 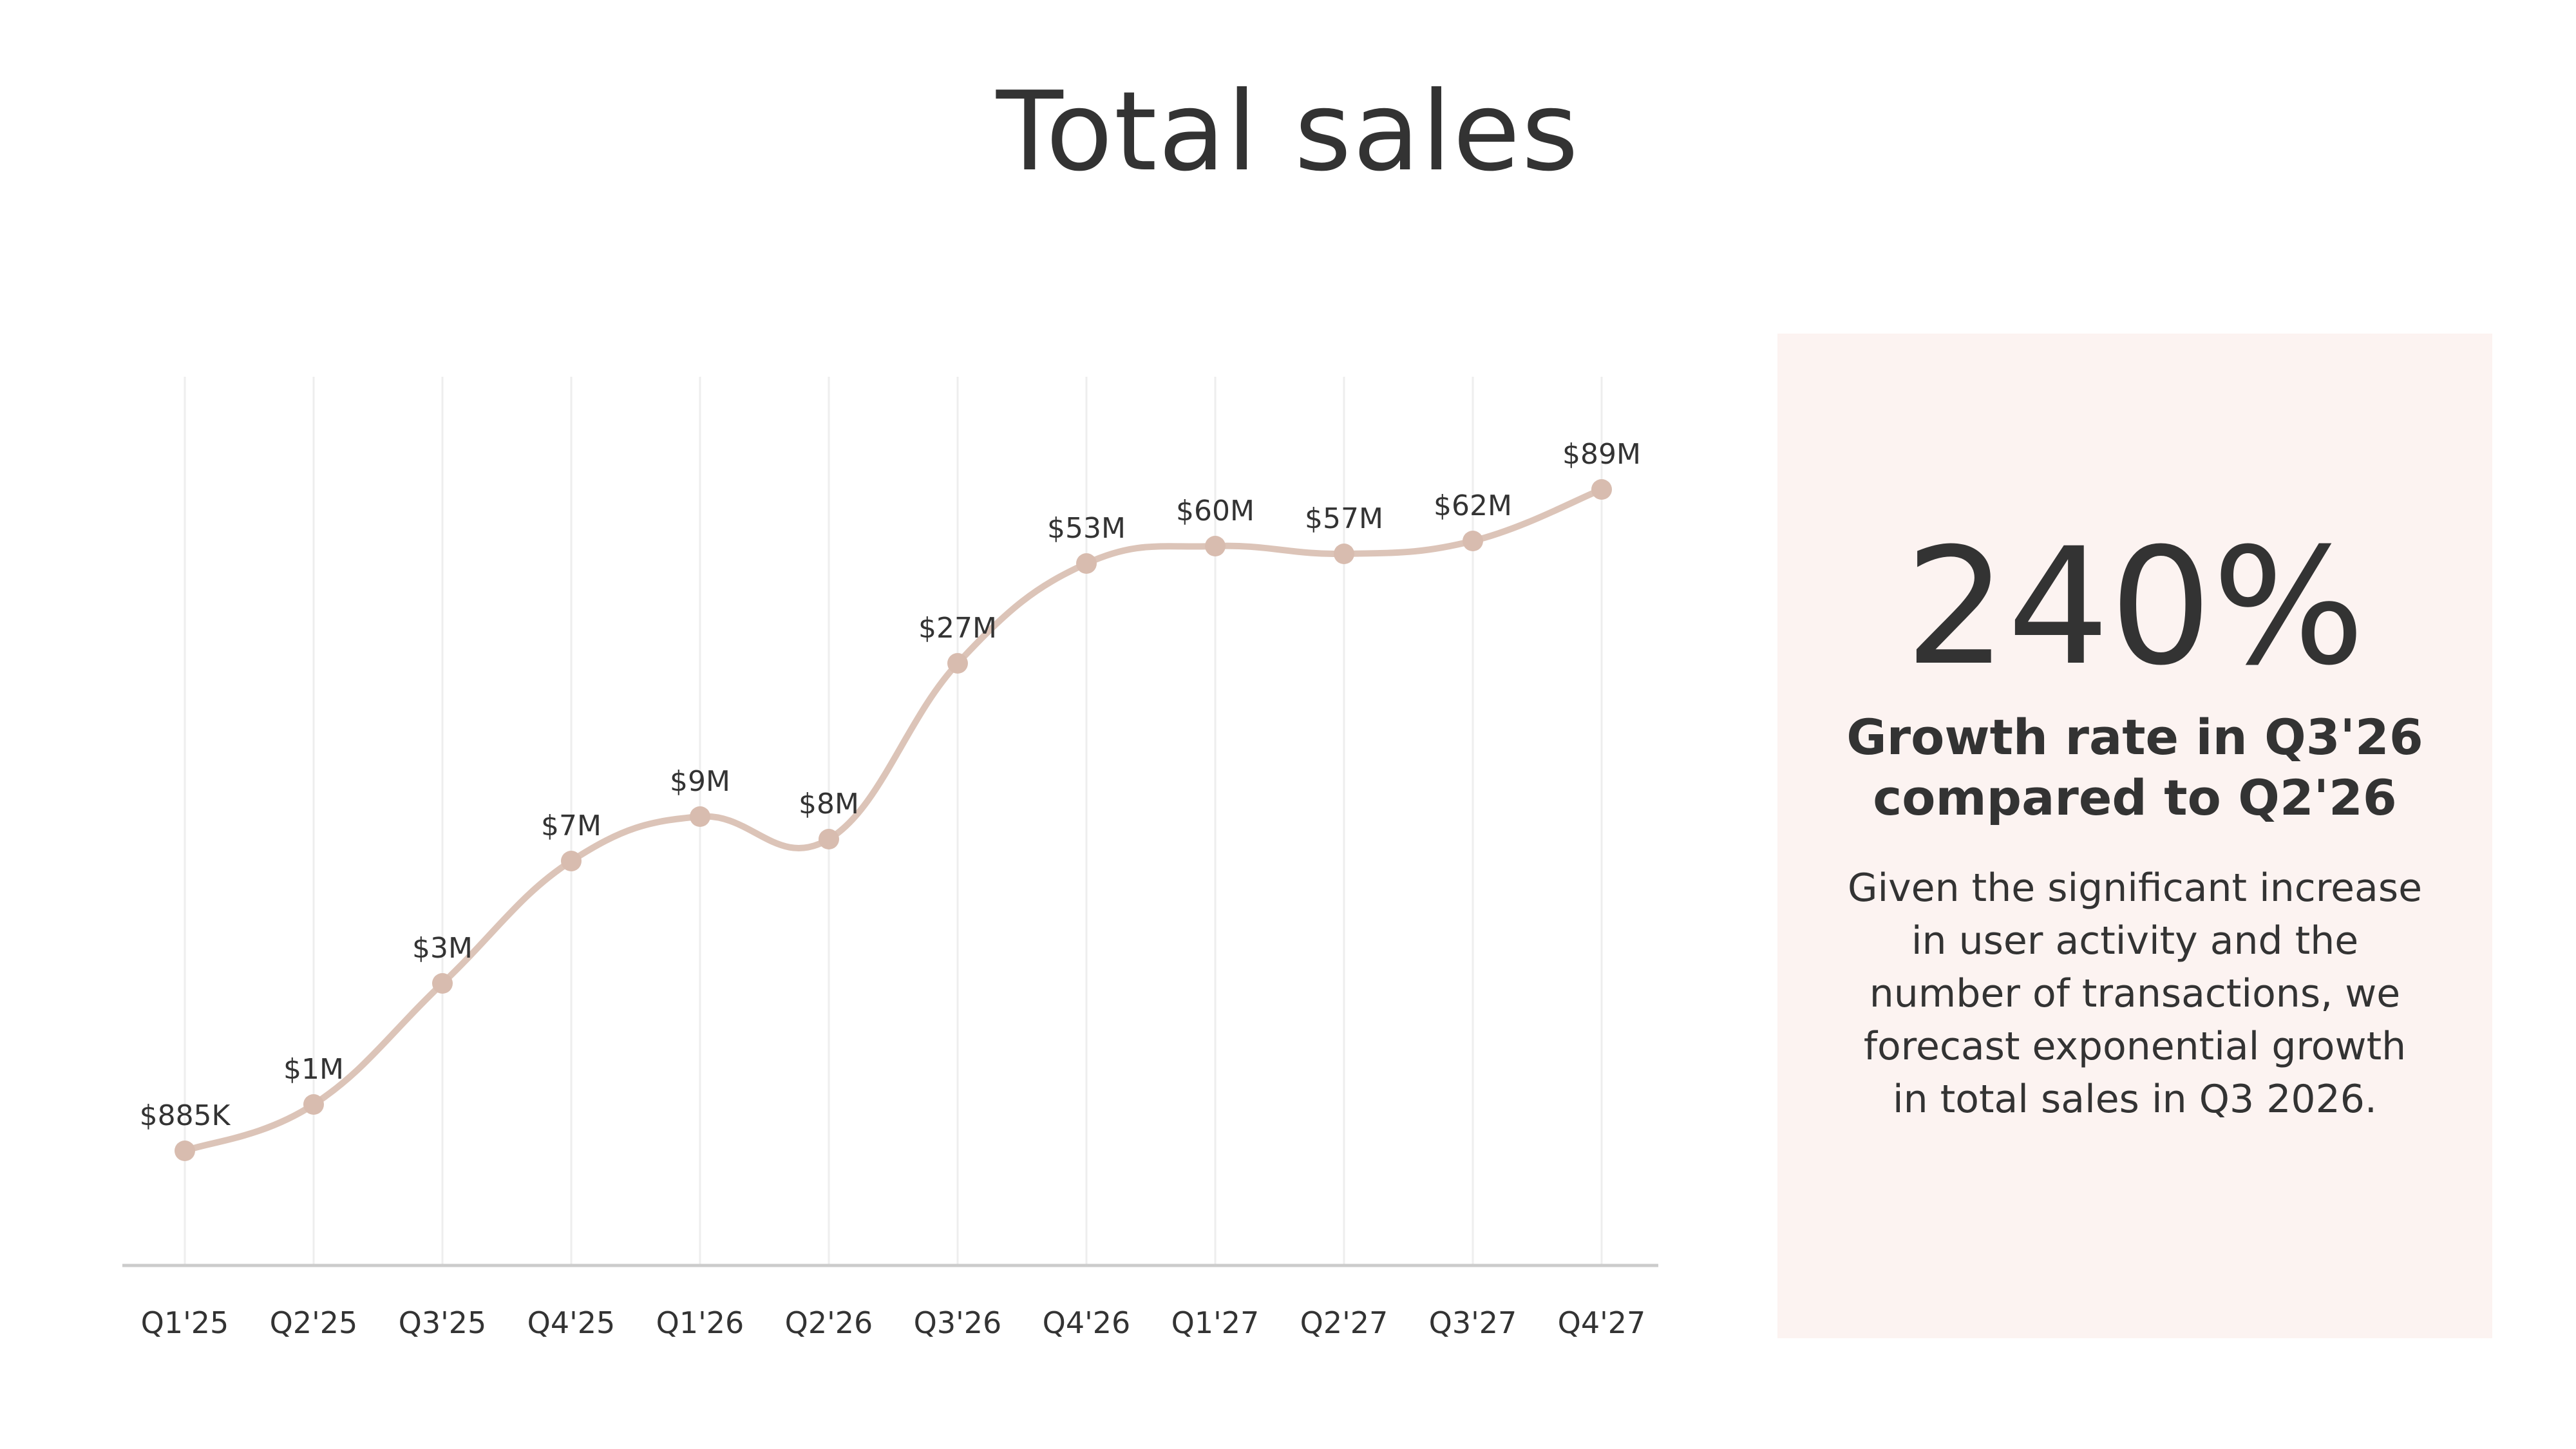 What do you see at coordinates (1215, 511) in the screenshot?
I see `data-label: $60M` at bounding box center [1215, 511].